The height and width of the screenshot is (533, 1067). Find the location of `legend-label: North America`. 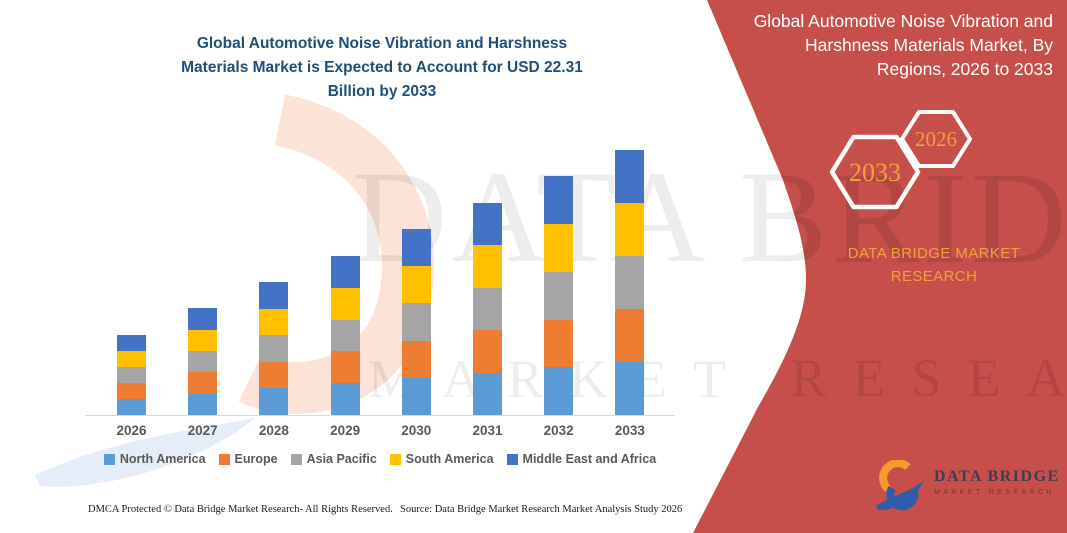

legend-label: North America is located at coordinates (162, 459).